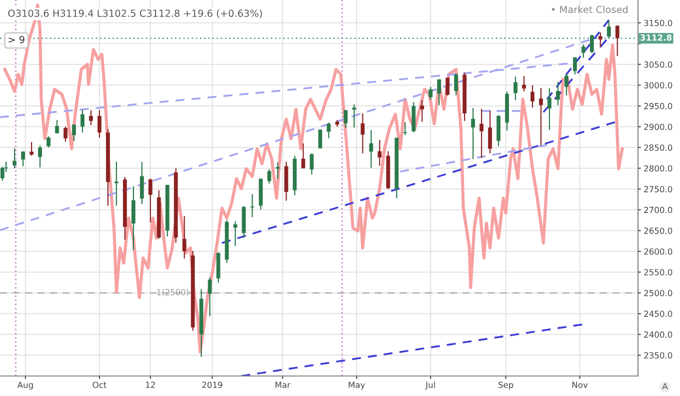 The width and height of the screenshot is (680, 396). Describe the element at coordinates (16, 40) in the screenshot. I see `annotation: > 9` at that location.